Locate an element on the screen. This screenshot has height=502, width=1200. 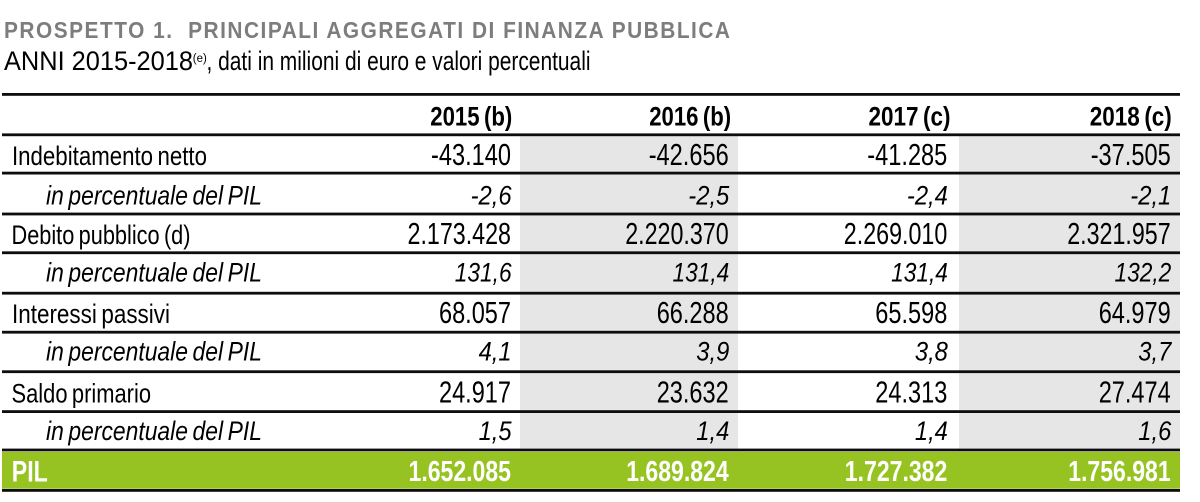
svg-text: 23.632 is located at coordinates (693, 391).